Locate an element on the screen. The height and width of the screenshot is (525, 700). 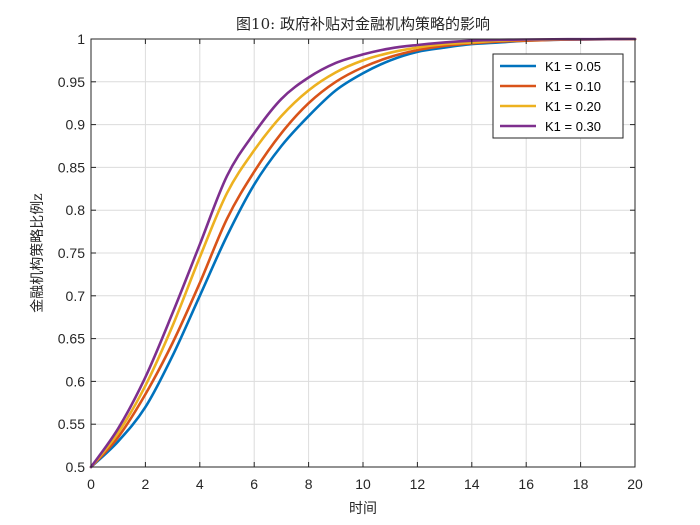
x-tick-label: 2 is located at coordinates (146, 484).